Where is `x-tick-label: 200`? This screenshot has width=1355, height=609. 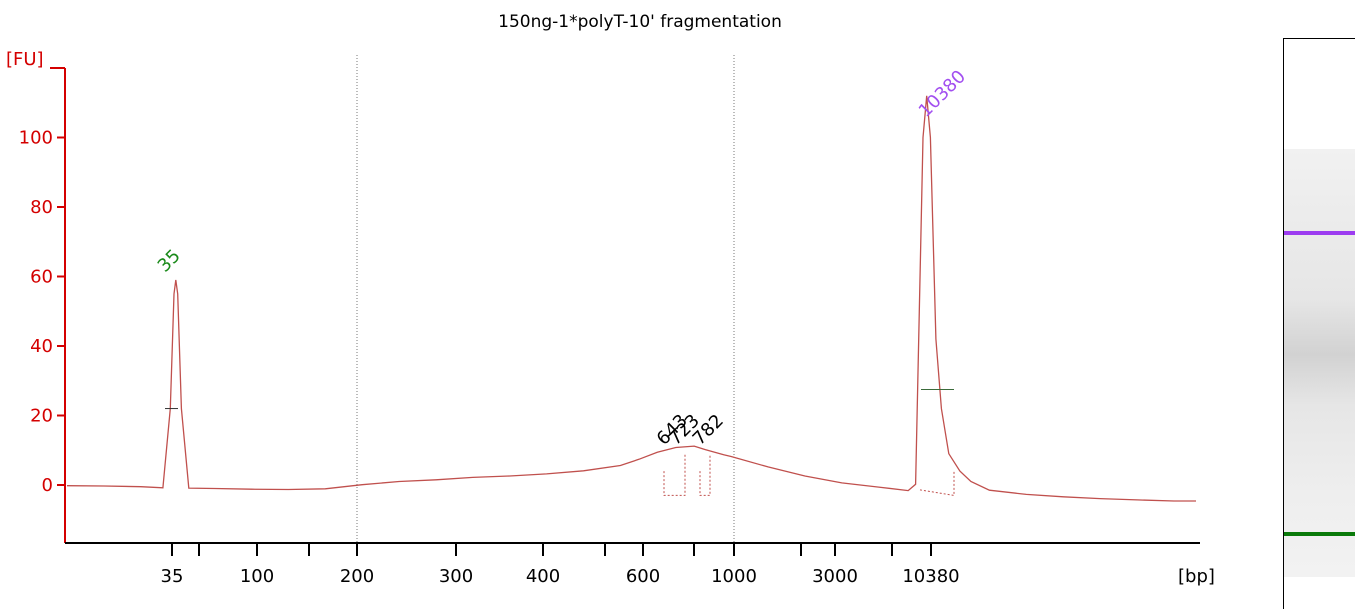 x-tick-label: 200 is located at coordinates (357, 576).